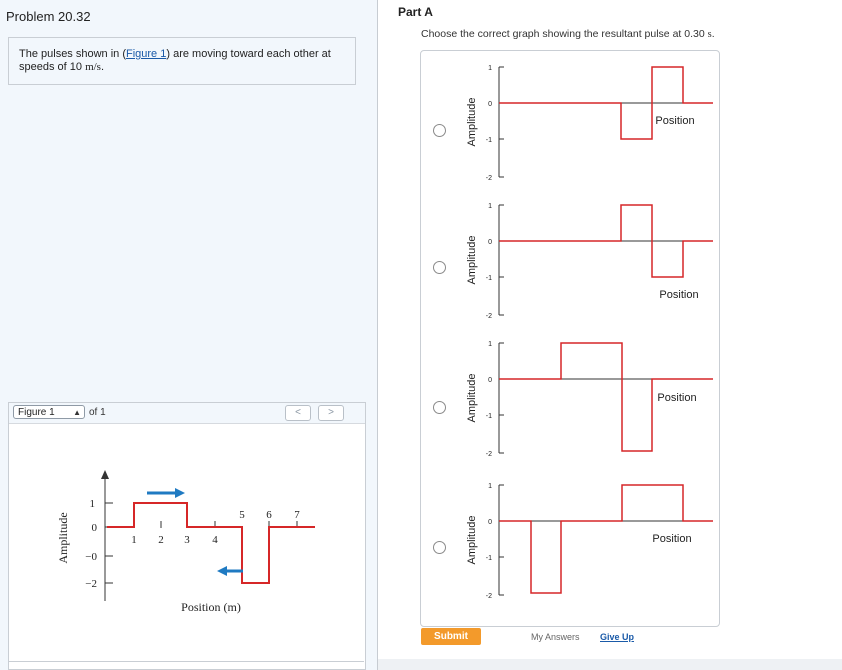 The width and height of the screenshot is (842, 670). What do you see at coordinates (211, 543) in the screenshot?
I see `pulse-waveform` at bounding box center [211, 543].